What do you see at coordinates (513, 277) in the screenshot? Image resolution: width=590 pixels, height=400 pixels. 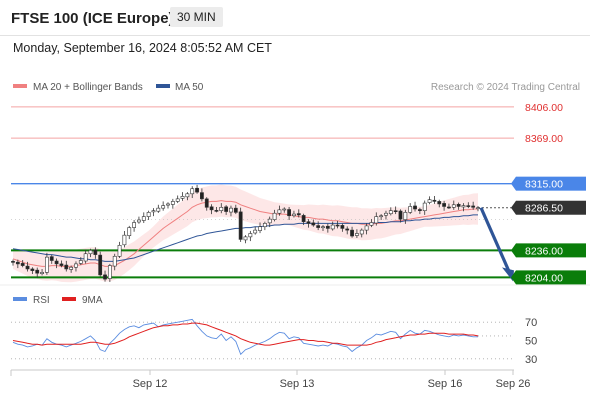 I see `support-level-tag-pointer` at bounding box center [513, 277].